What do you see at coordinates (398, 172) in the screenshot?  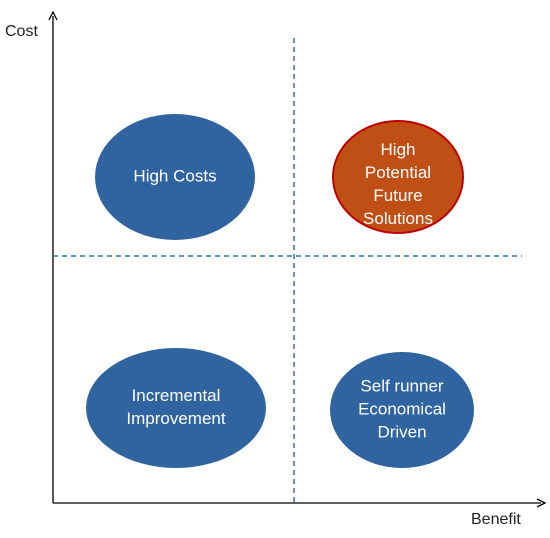 I see `node-label: Potential` at bounding box center [398, 172].